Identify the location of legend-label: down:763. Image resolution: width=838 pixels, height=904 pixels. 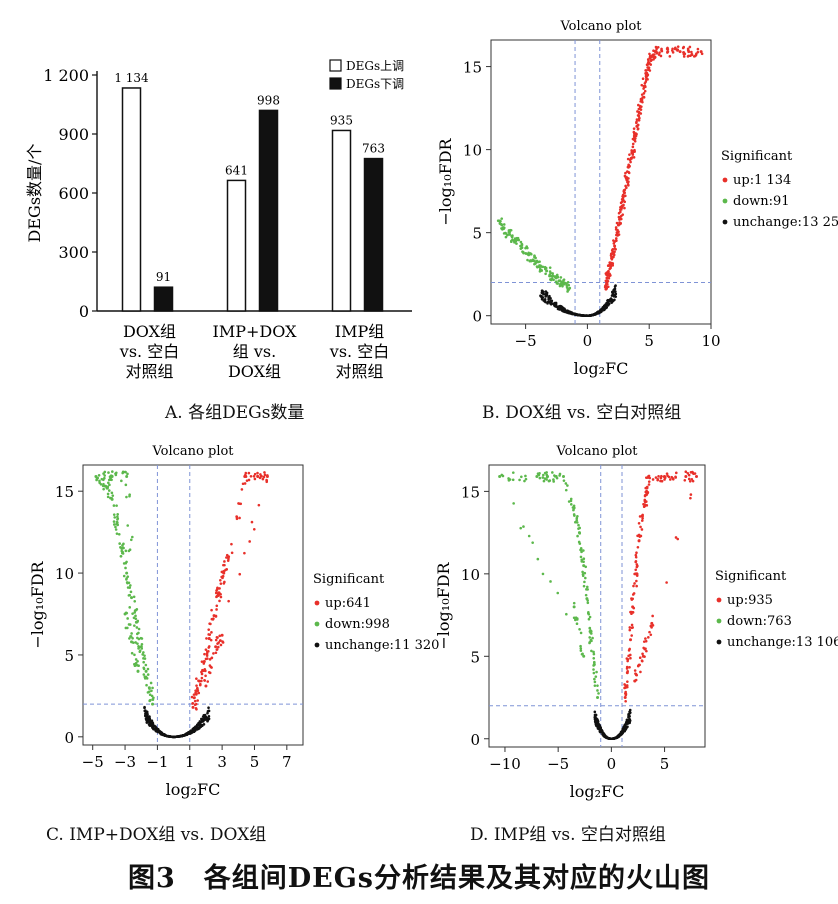
(759, 621).